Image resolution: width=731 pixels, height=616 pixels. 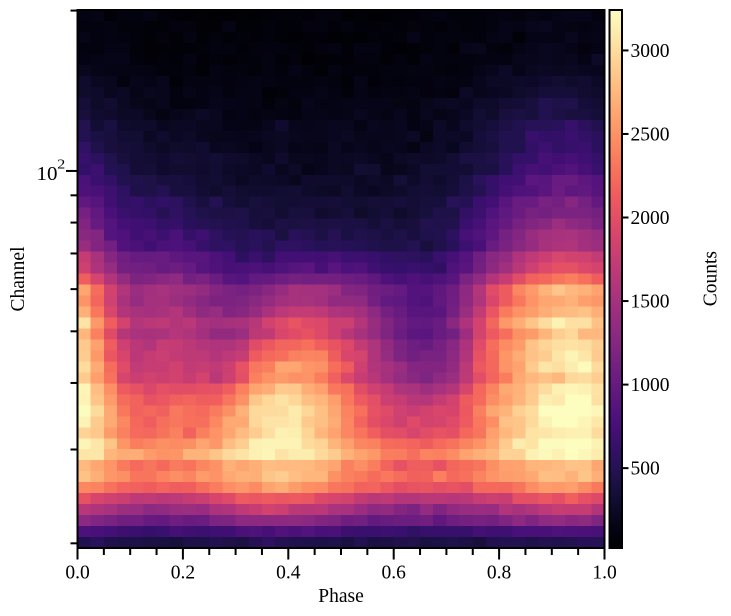 I want to click on svg-text: 2500, so click(x=650, y=135).